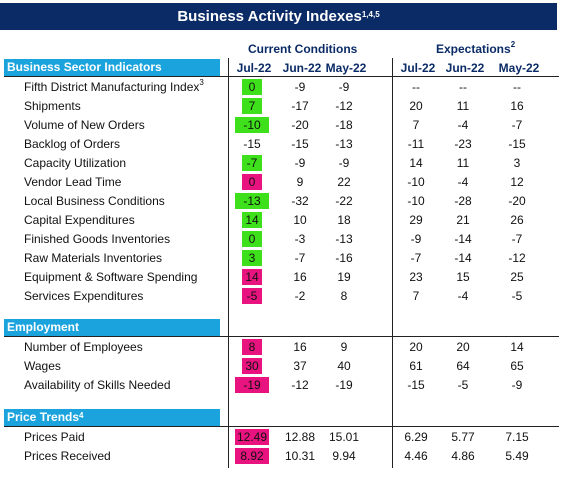  What do you see at coordinates (97, 239) in the screenshot?
I see `row-label-text: Finished Goods Inventories` at bounding box center [97, 239].